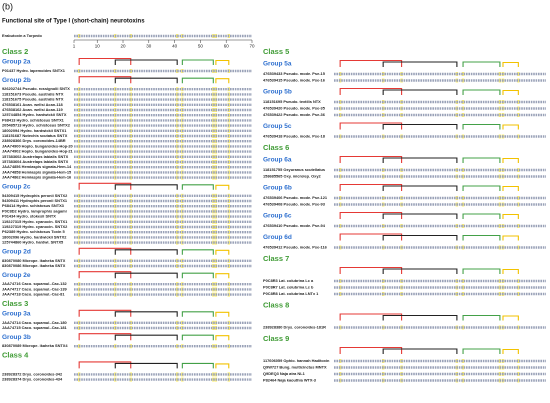 The image size is (550, 403). What do you see at coordinates (36, 88) in the screenshot?
I see `sequence-label: 926202744 Pseudo. rossignolii SNTX` at bounding box center [36, 88].